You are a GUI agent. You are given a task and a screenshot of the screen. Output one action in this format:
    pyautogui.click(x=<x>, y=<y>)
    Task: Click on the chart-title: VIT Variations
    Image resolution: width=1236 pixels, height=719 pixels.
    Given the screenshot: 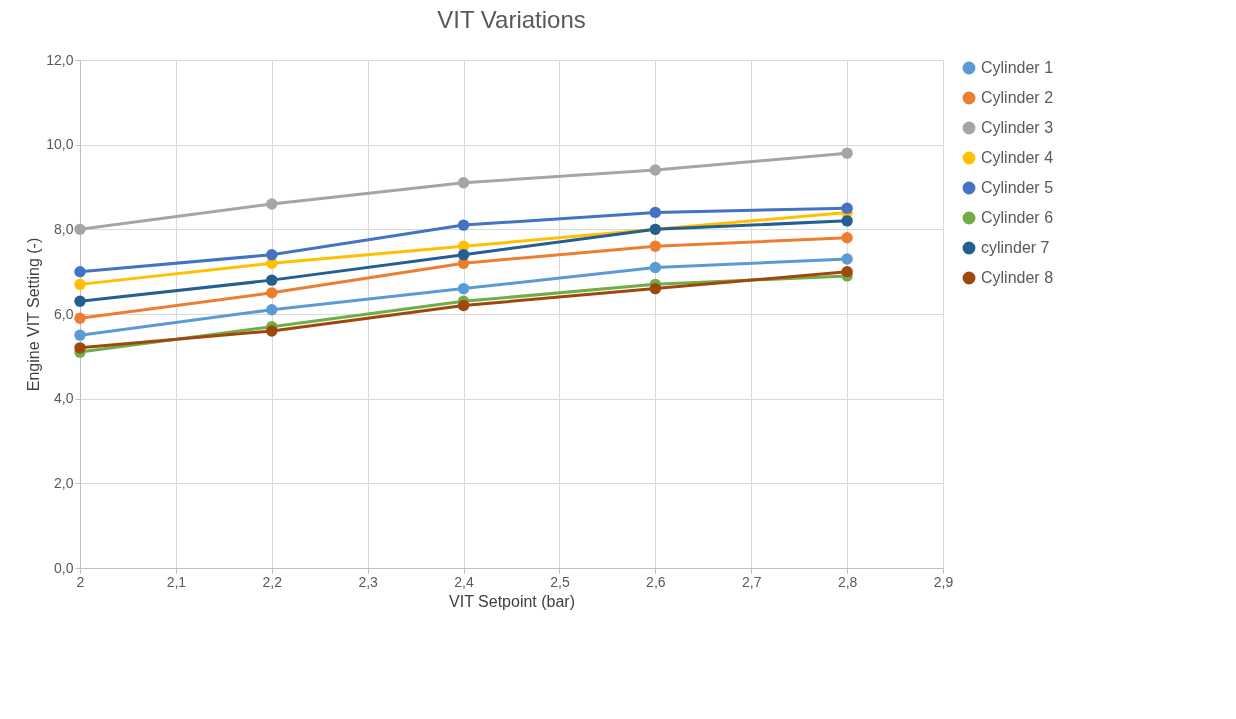 What is the action you would take?
    pyautogui.click(x=511, y=19)
    